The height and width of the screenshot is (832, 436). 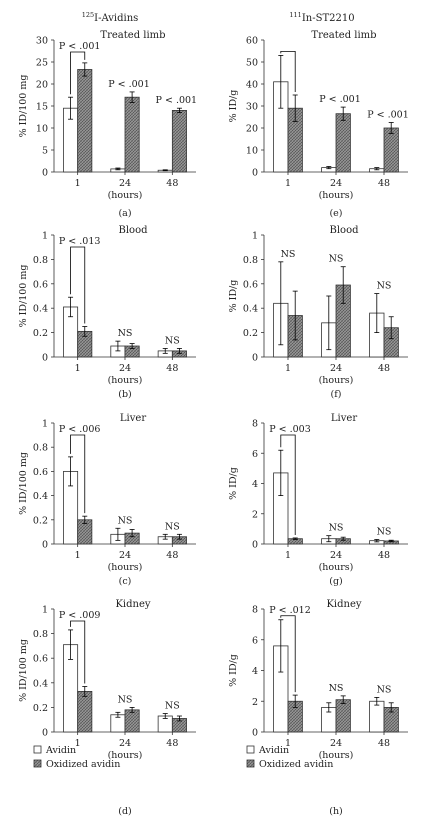 I want to click on panel-letter: (f), so click(x=336, y=394).